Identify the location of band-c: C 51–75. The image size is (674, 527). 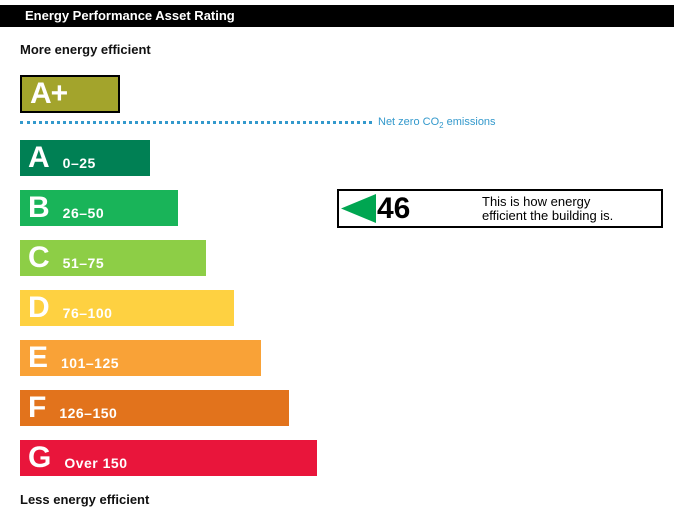
(113, 258).